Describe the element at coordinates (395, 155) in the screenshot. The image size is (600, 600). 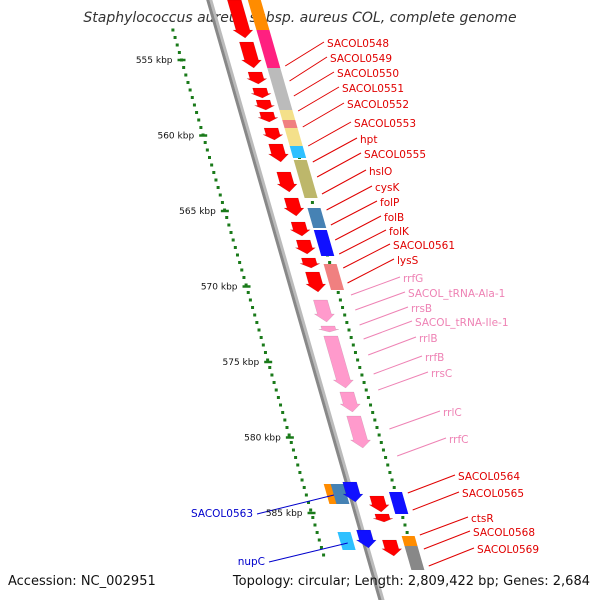
I see `gene-label: SACOL0555` at that location.